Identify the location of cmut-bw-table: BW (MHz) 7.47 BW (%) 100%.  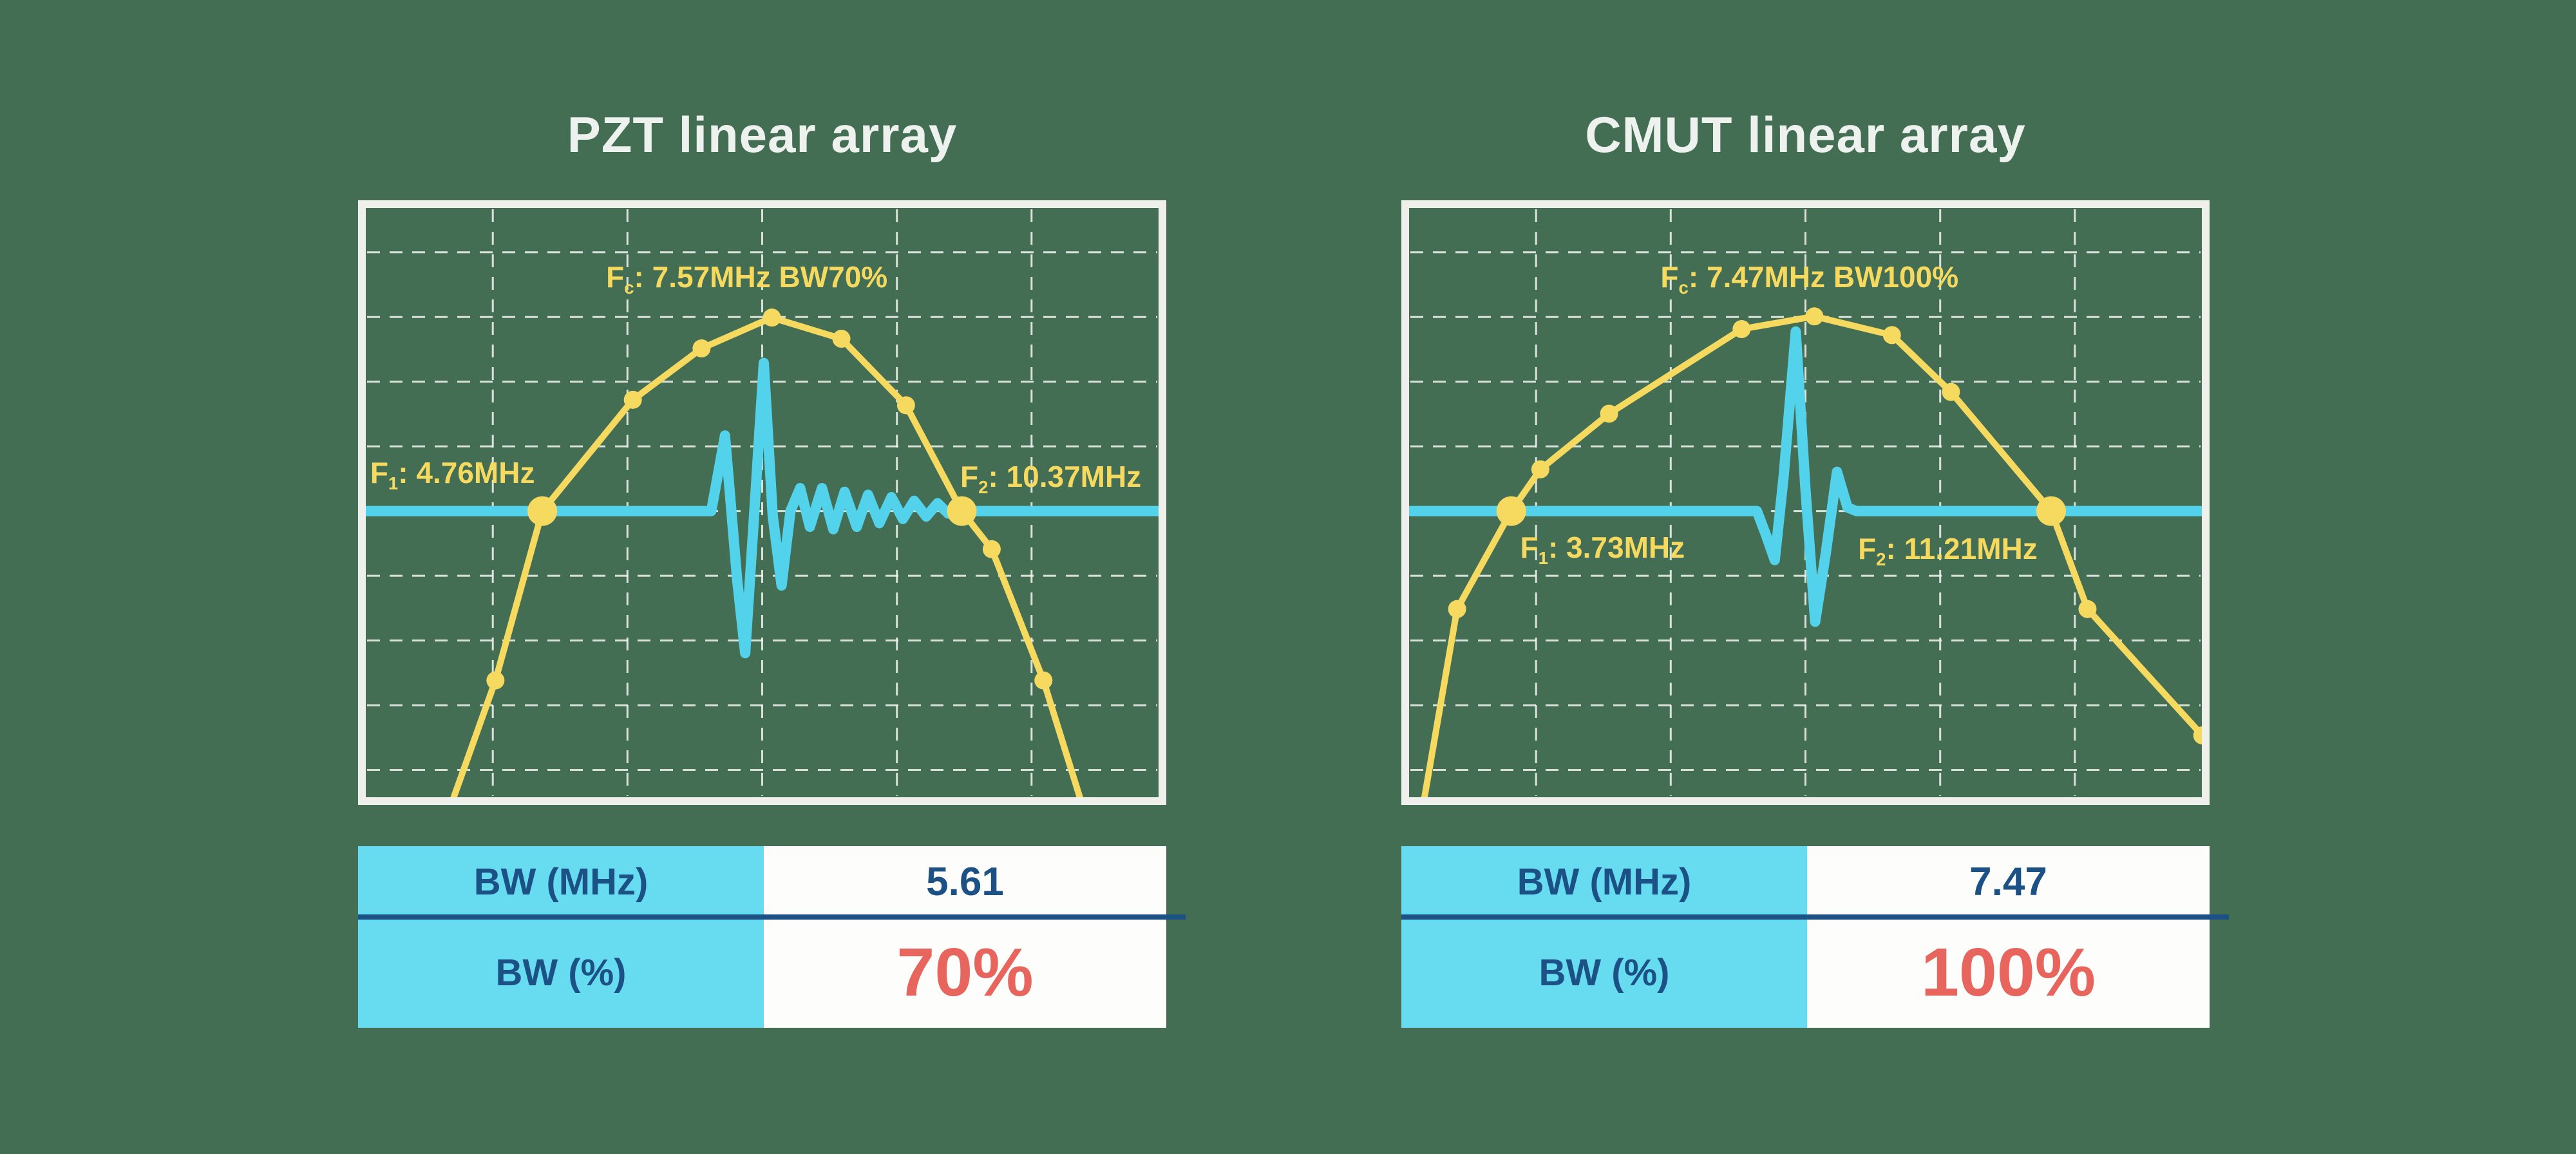
(1815, 937).